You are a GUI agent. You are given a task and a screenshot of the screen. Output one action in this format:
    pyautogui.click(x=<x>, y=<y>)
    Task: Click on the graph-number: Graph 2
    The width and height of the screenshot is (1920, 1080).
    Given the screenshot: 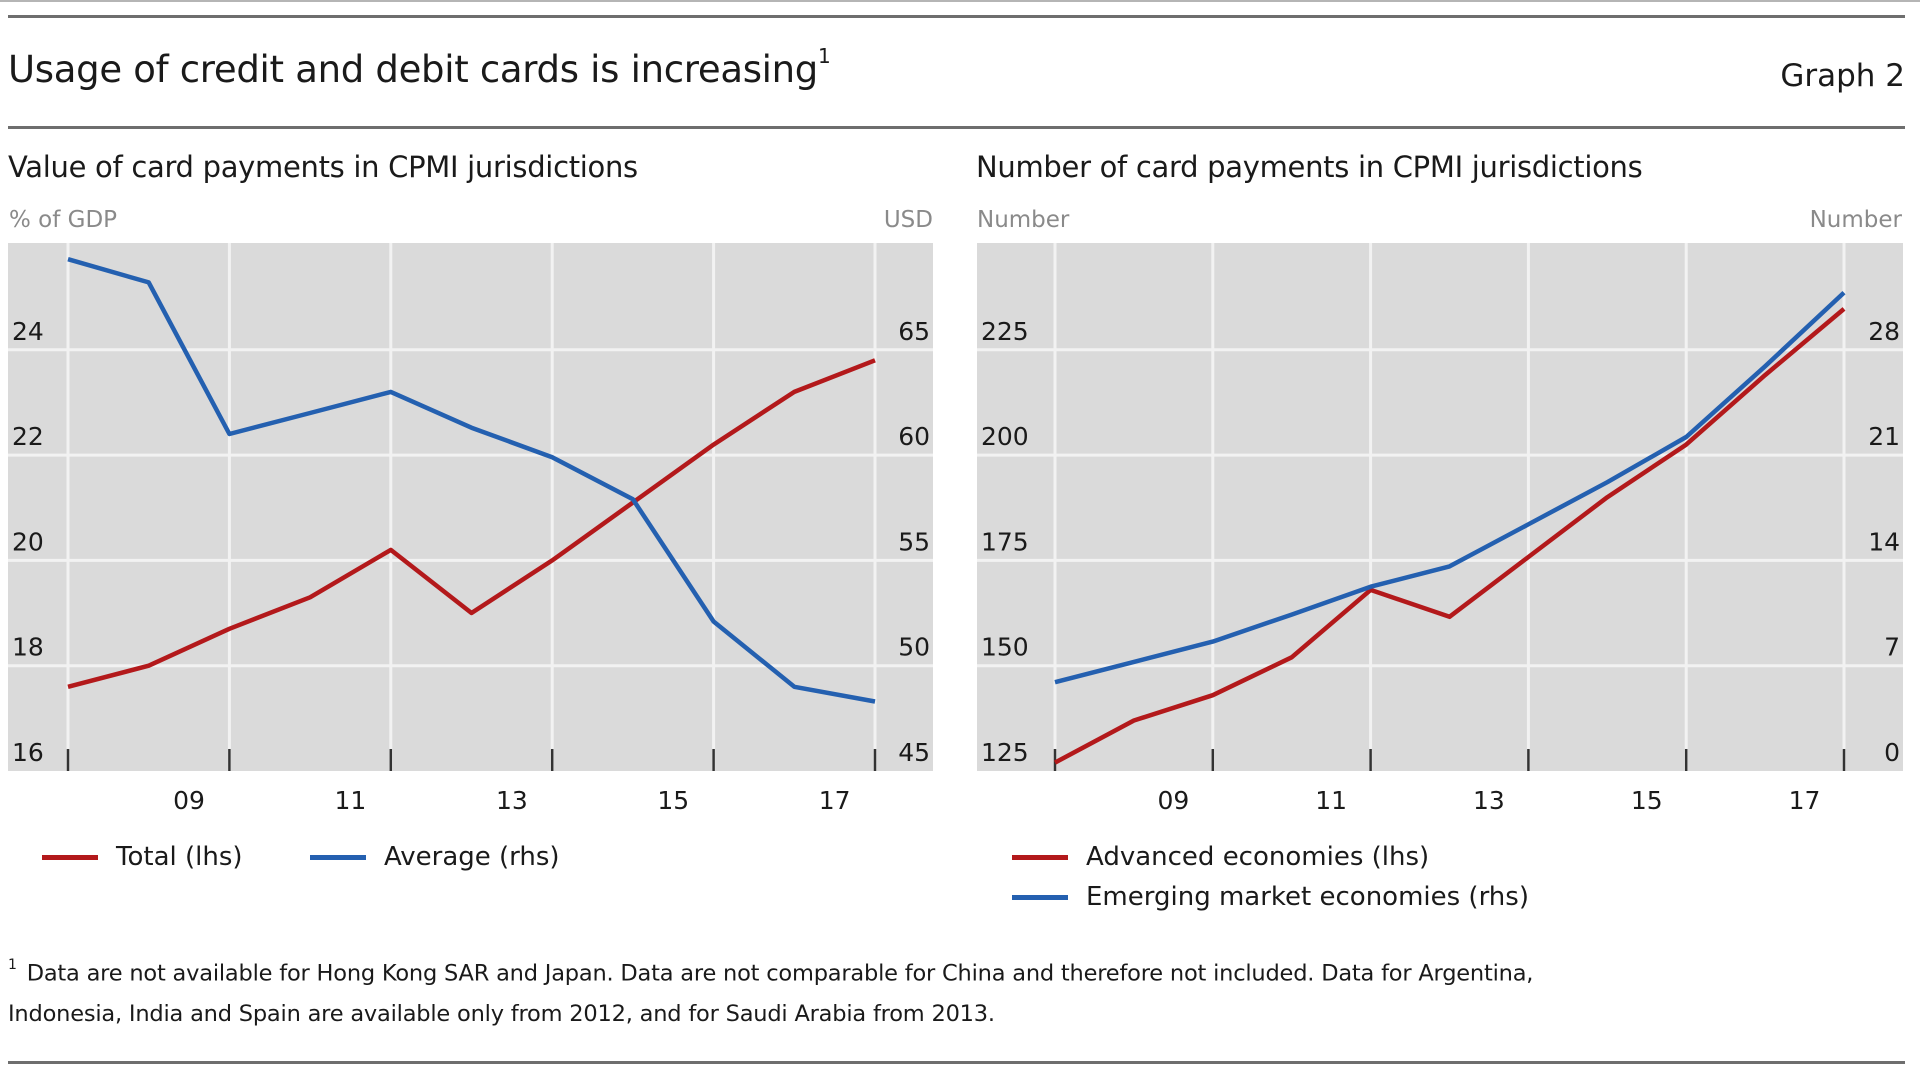 What is the action you would take?
    pyautogui.click(x=1842, y=76)
    